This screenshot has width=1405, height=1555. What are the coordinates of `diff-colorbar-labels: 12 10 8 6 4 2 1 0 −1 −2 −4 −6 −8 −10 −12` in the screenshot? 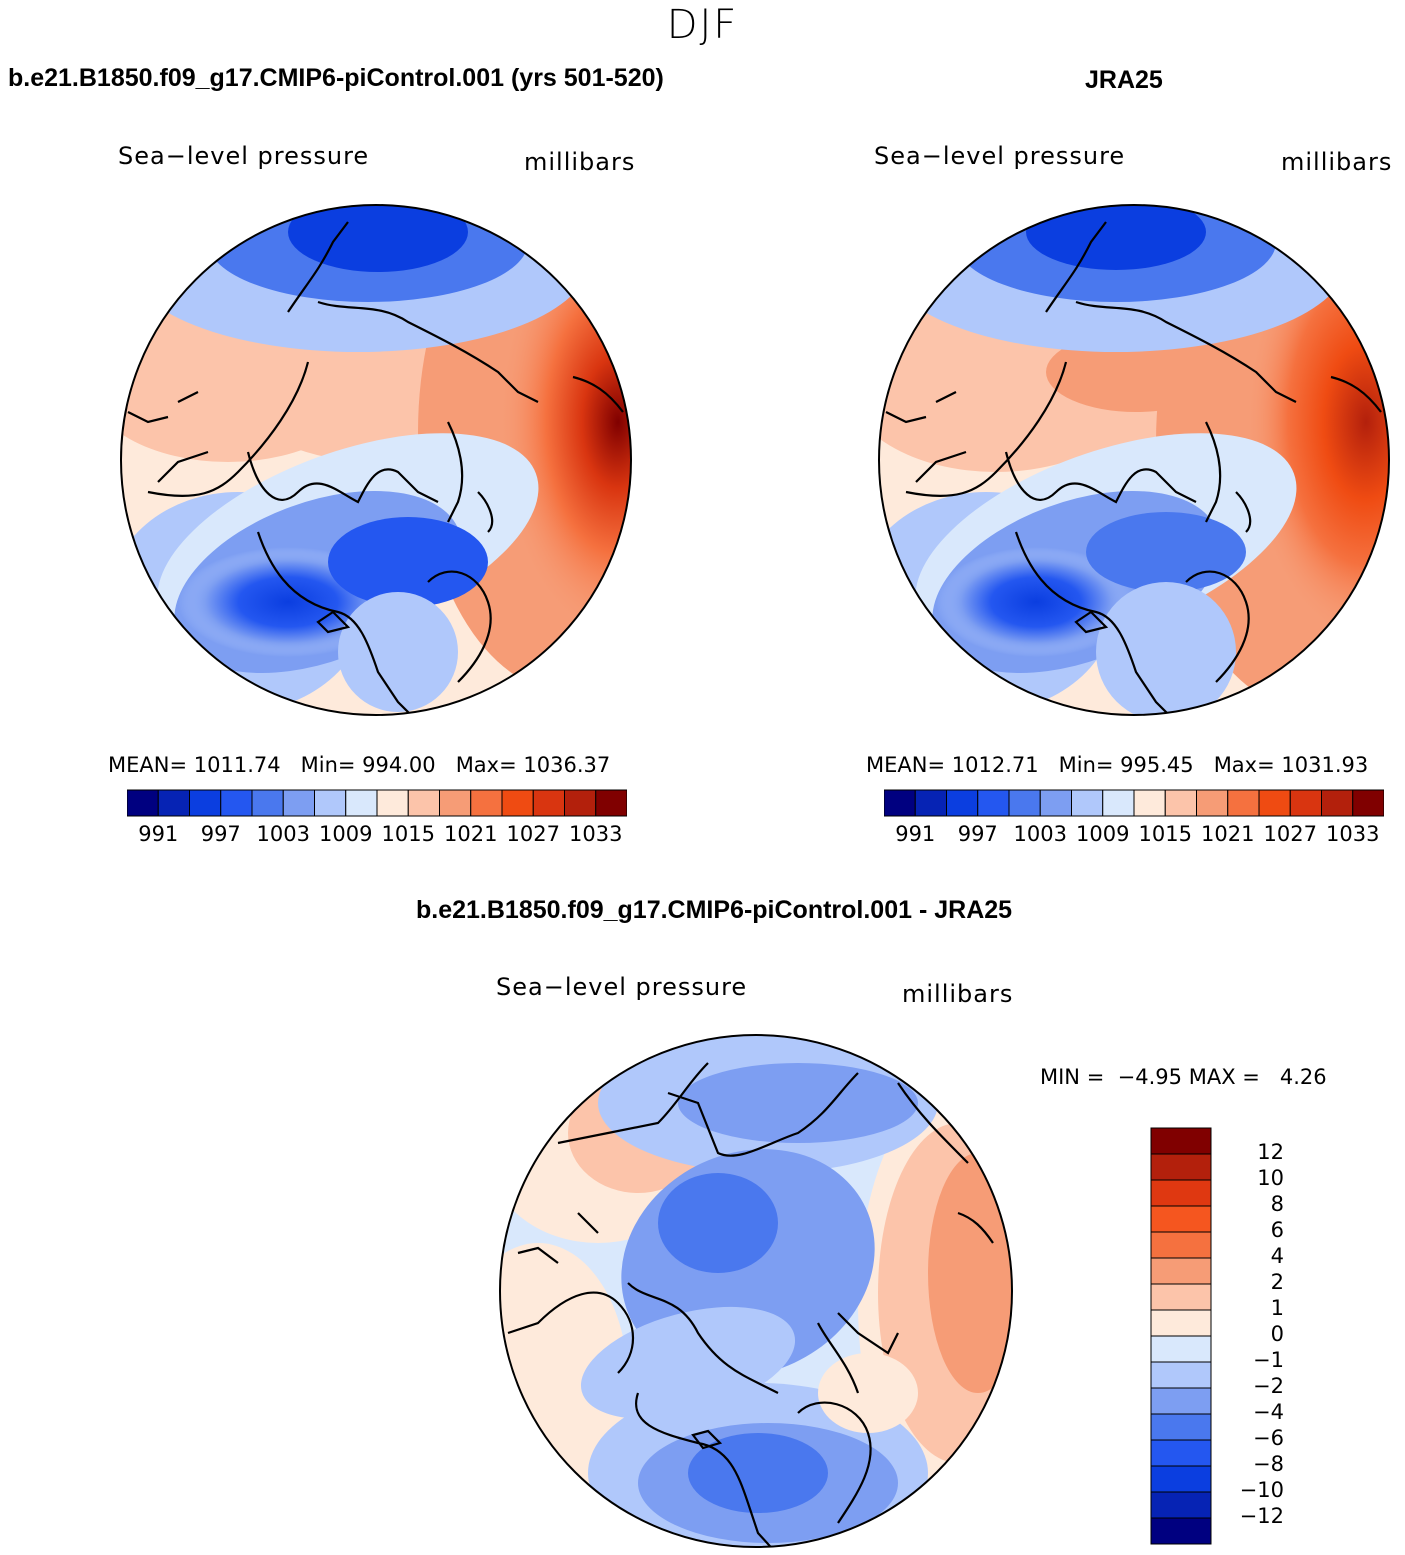 It's located at (1257, 1336).